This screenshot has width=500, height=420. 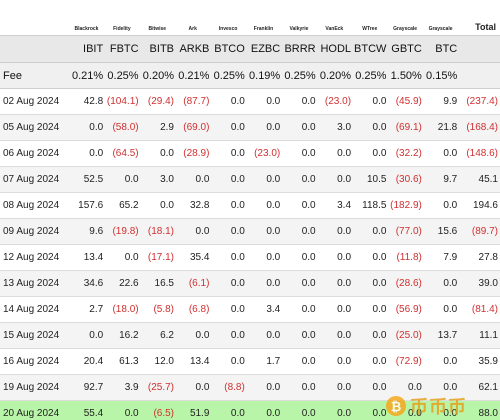 I want to click on bitcoin-coin-icon: ₿, so click(x=396, y=406).